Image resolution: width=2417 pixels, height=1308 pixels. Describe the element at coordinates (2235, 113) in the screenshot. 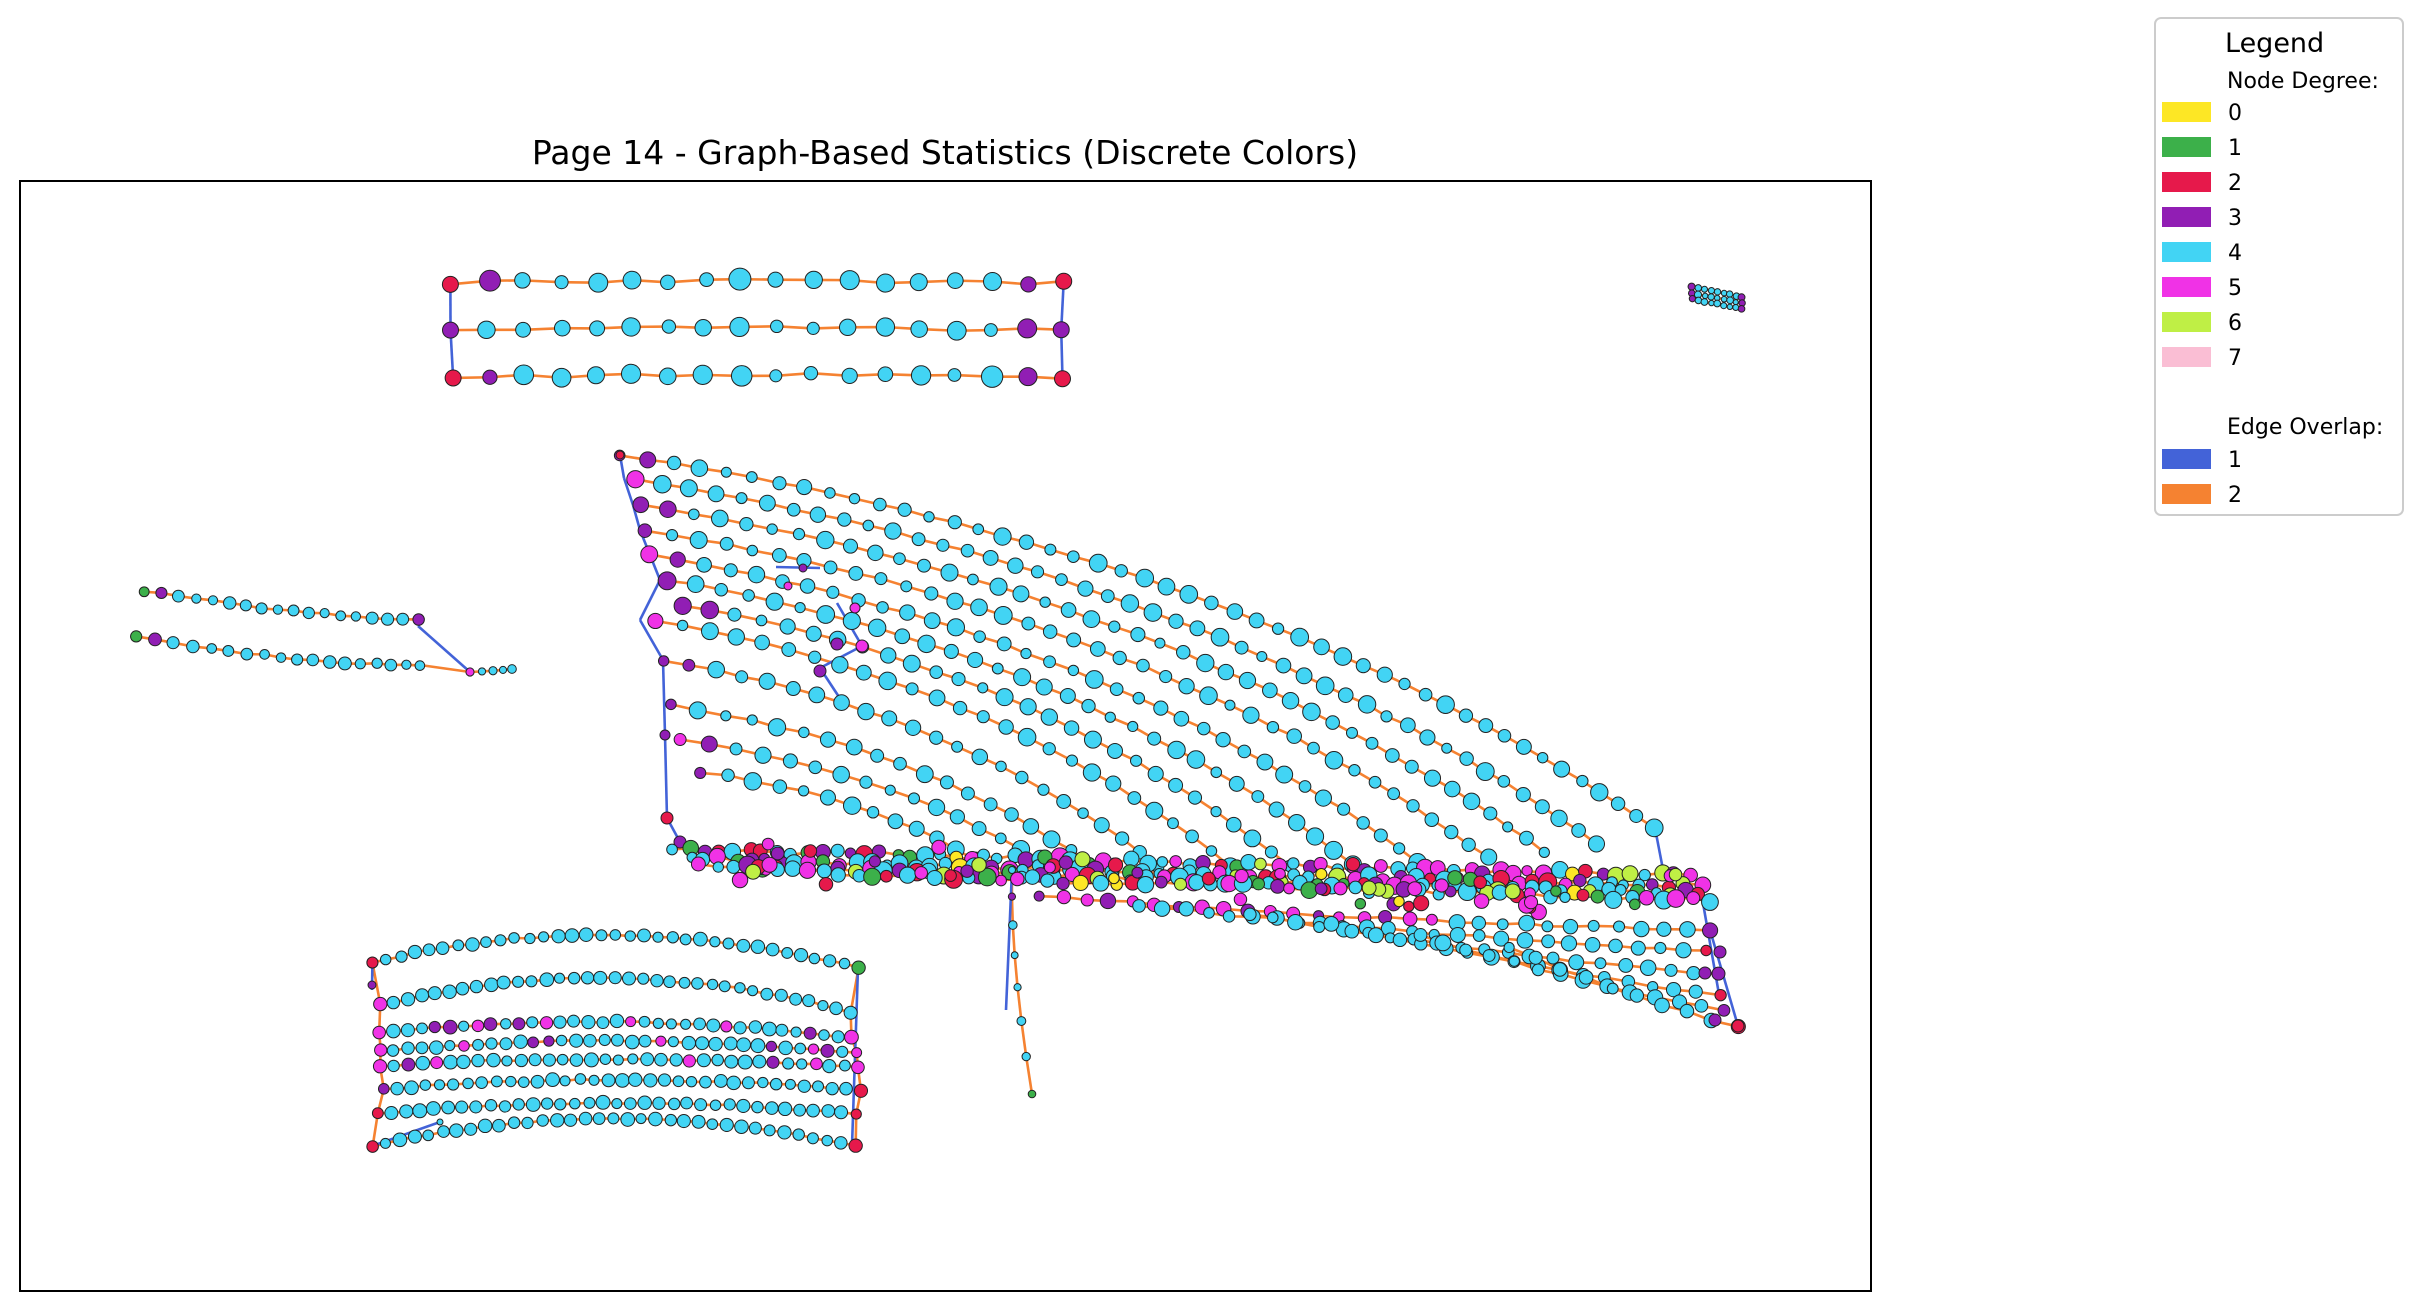

I see `legend-label-degree-0: 0` at that location.